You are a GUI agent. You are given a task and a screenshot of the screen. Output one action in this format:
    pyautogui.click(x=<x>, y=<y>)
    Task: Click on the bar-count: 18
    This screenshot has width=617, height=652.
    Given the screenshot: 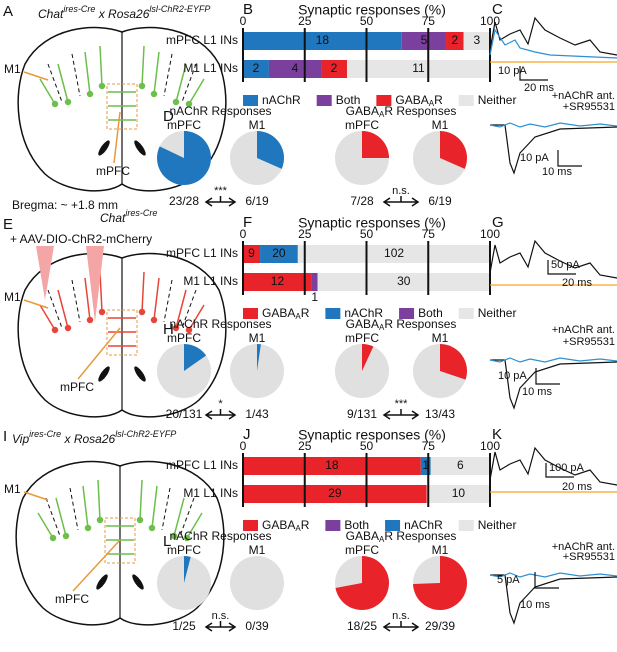 What is the action you would take?
    pyautogui.click(x=323, y=40)
    